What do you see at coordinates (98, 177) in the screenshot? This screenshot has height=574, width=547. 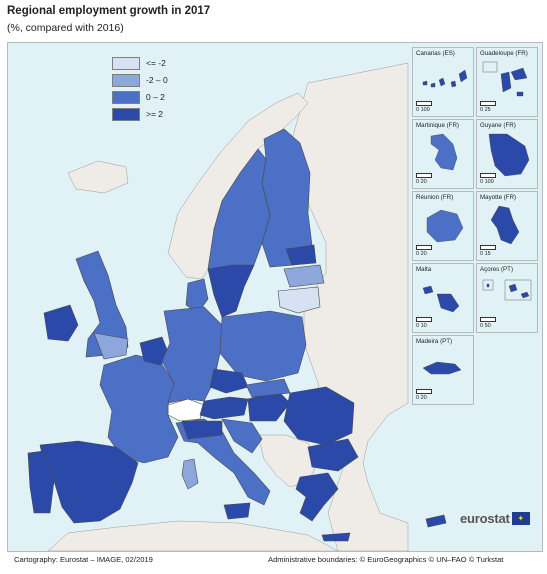 I see `non-eu-land-iceland` at bounding box center [98, 177].